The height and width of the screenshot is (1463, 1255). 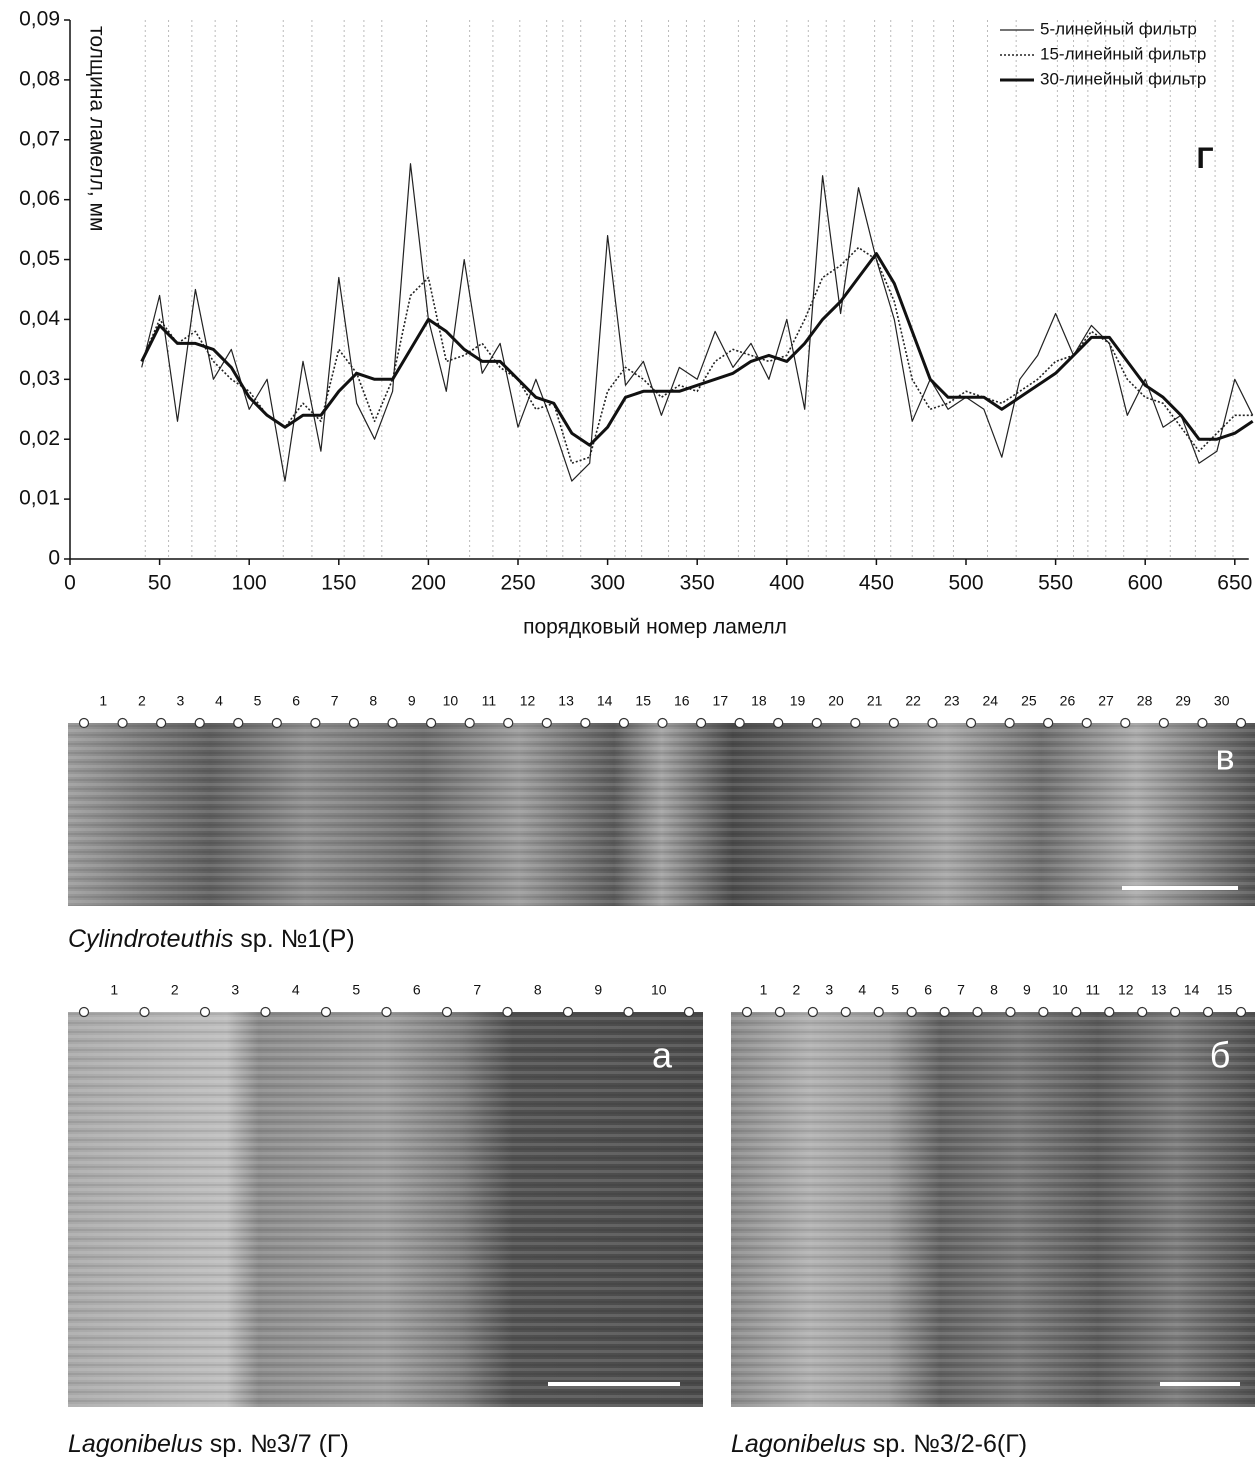 What do you see at coordinates (338, 583) in the screenshot?
I see `x-tick-label: 150` at bounding box center [338, 583].